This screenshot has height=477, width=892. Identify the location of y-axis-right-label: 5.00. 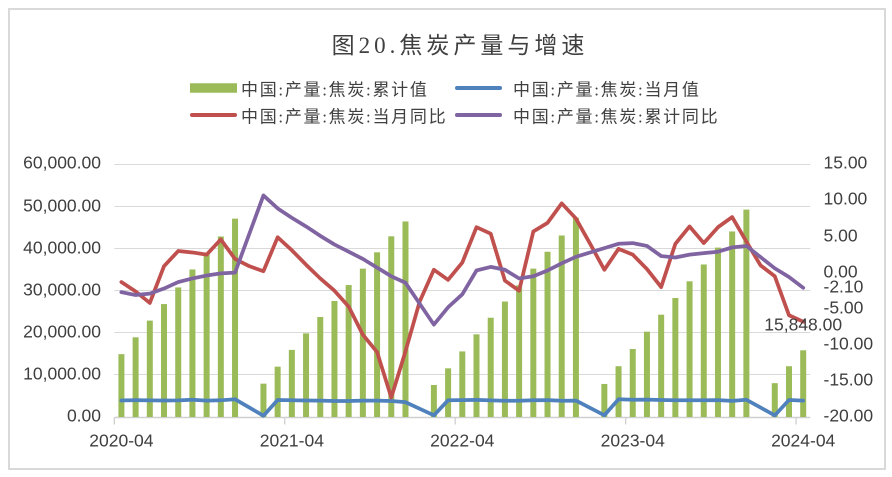
(840, 235).